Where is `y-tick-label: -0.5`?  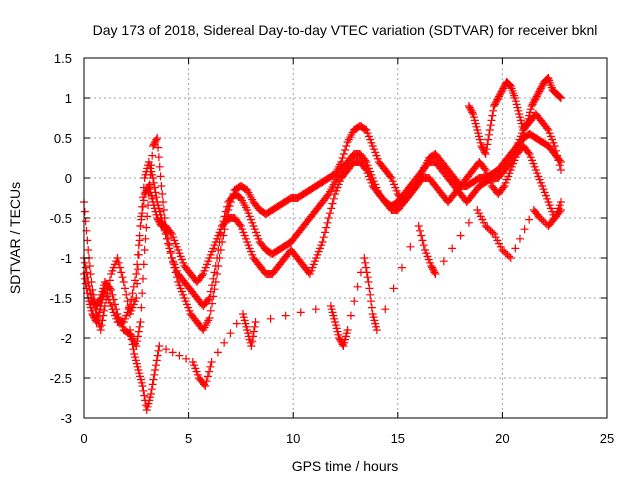
y-tick-label: -0.5 is located at coordinates (61, 218).